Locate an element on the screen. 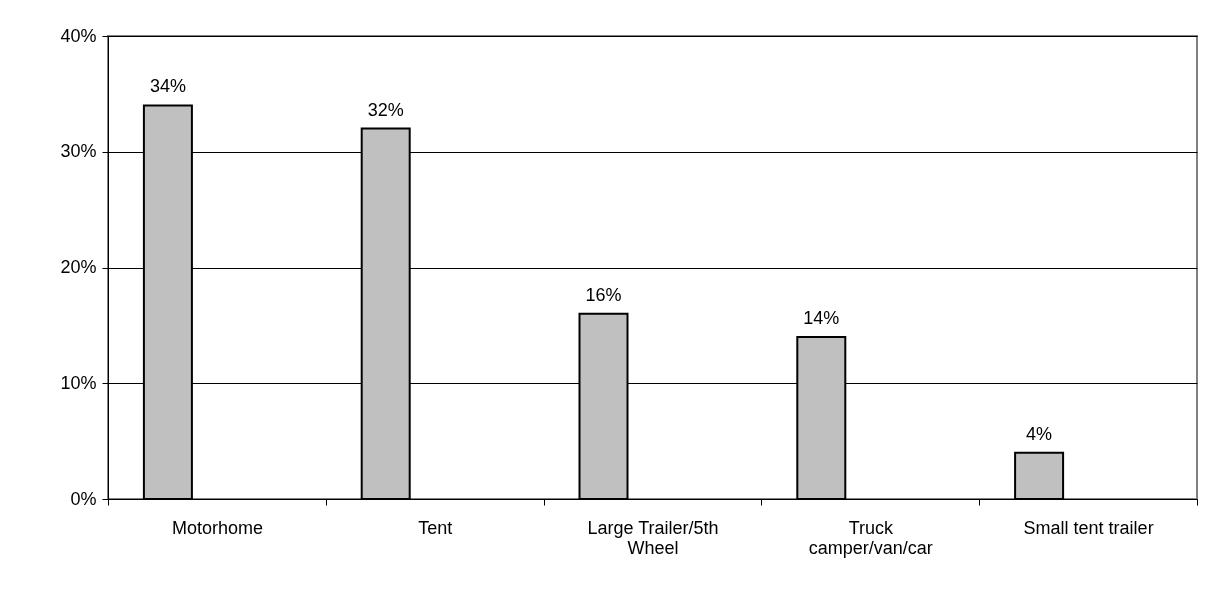 Image resolution: width=1218 pixels, height=604 pixels. y-tick-label: 10% is located at coordinates (78, 382).